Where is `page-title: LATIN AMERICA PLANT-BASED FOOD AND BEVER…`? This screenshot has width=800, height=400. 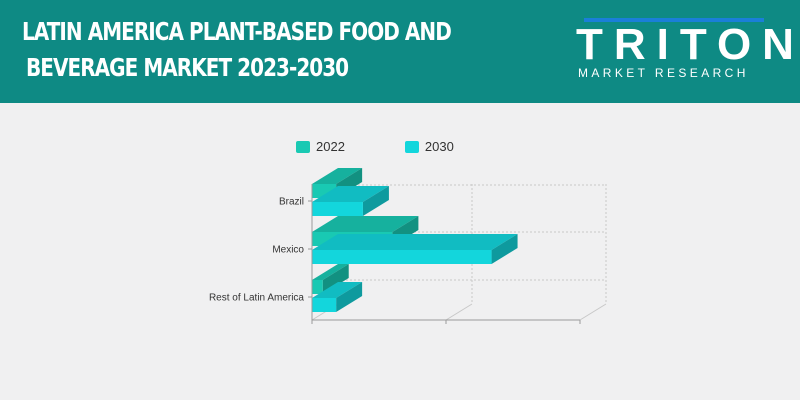
page-title: LATIN AMERICA PLANT-BASED FOOD AND BEVER… is located at coordinates (237, 50).